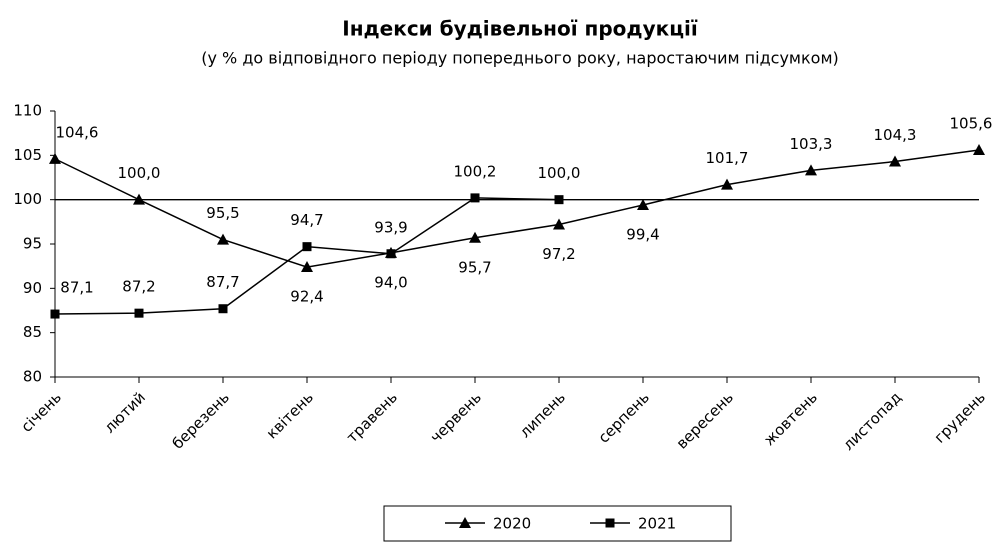 Image resolution: width=1007 pixels, height=559 pixels. What do you see at coordinates (76, 288) in the screenshot?
I see `data-label: 87,1` at bounding box center [76, 288].